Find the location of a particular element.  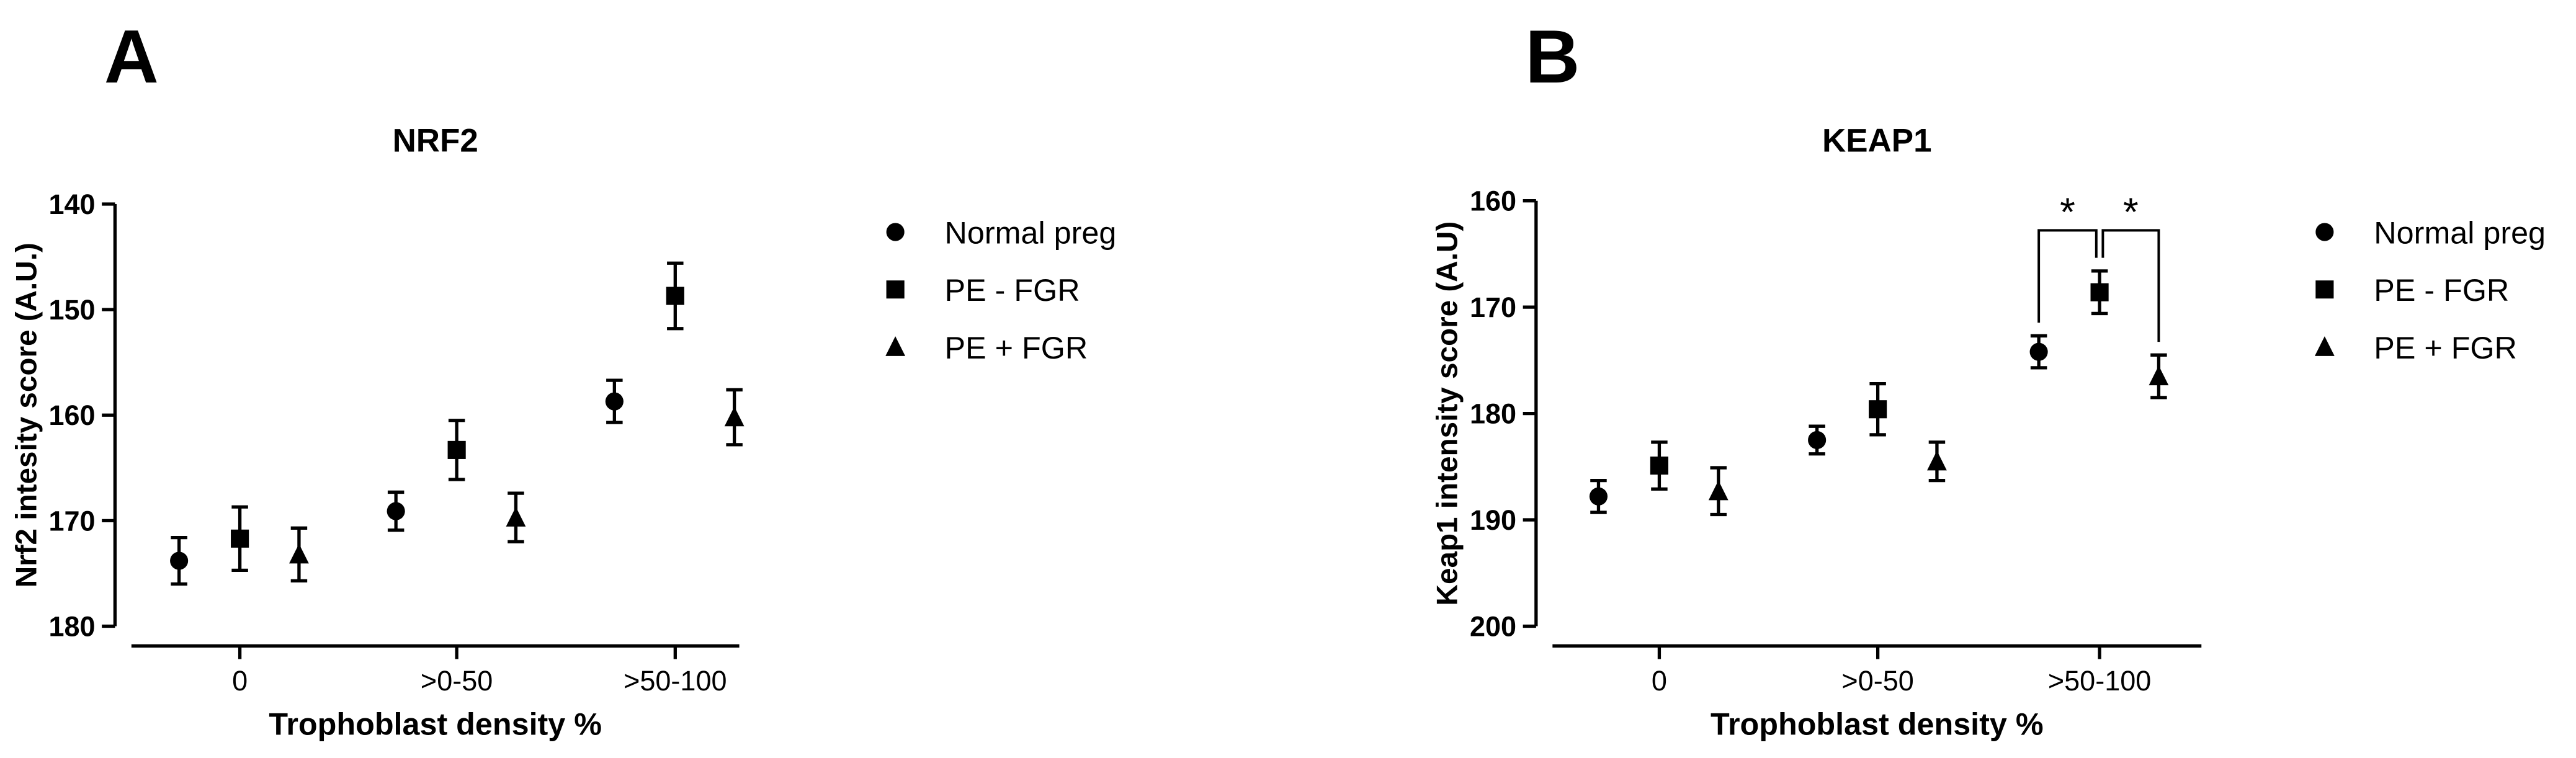

chart-title: KEAP1 is located at coordinates (1877, 140).